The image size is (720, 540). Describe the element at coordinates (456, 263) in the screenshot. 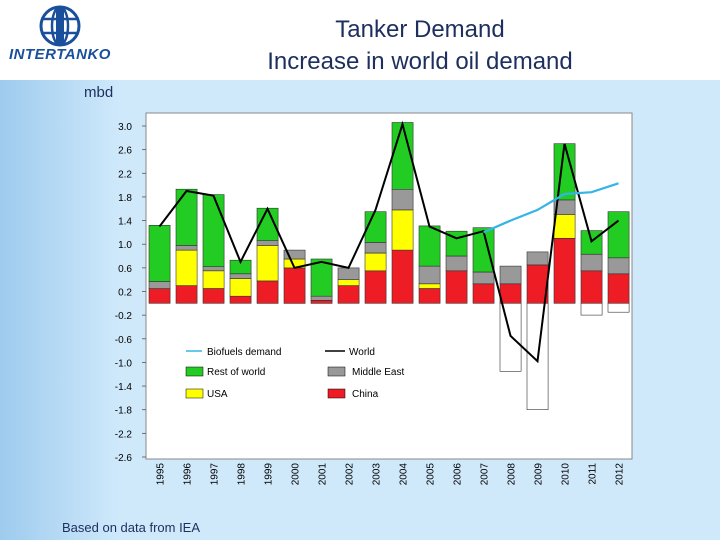

I see `bar-middle_east-2006` at that location.